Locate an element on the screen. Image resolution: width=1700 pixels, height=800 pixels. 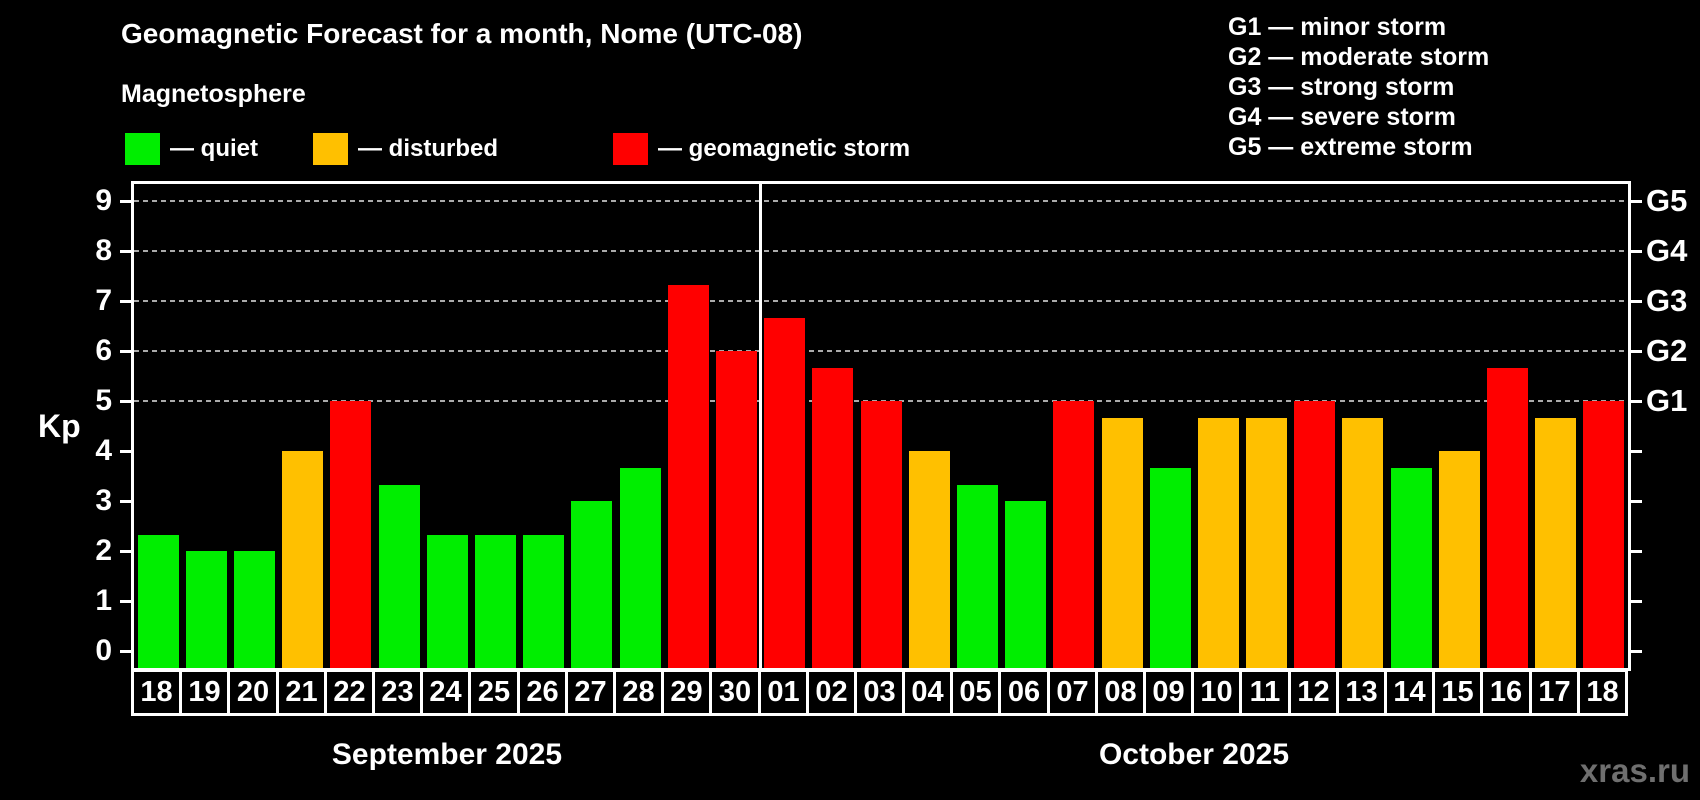
month-label-october: October 2025 is located at coordinates (1194, 754).